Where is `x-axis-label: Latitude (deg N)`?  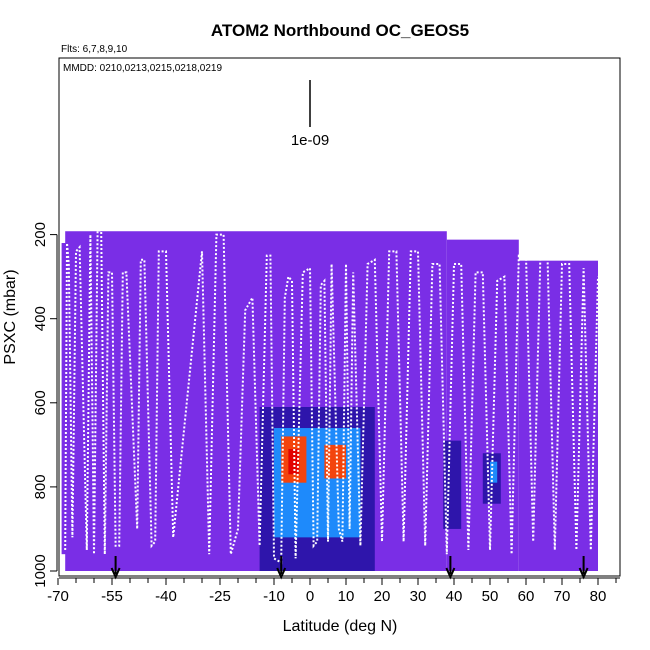
x-axis-label: Latitude (deg N) is located at coordinates (340, 626).